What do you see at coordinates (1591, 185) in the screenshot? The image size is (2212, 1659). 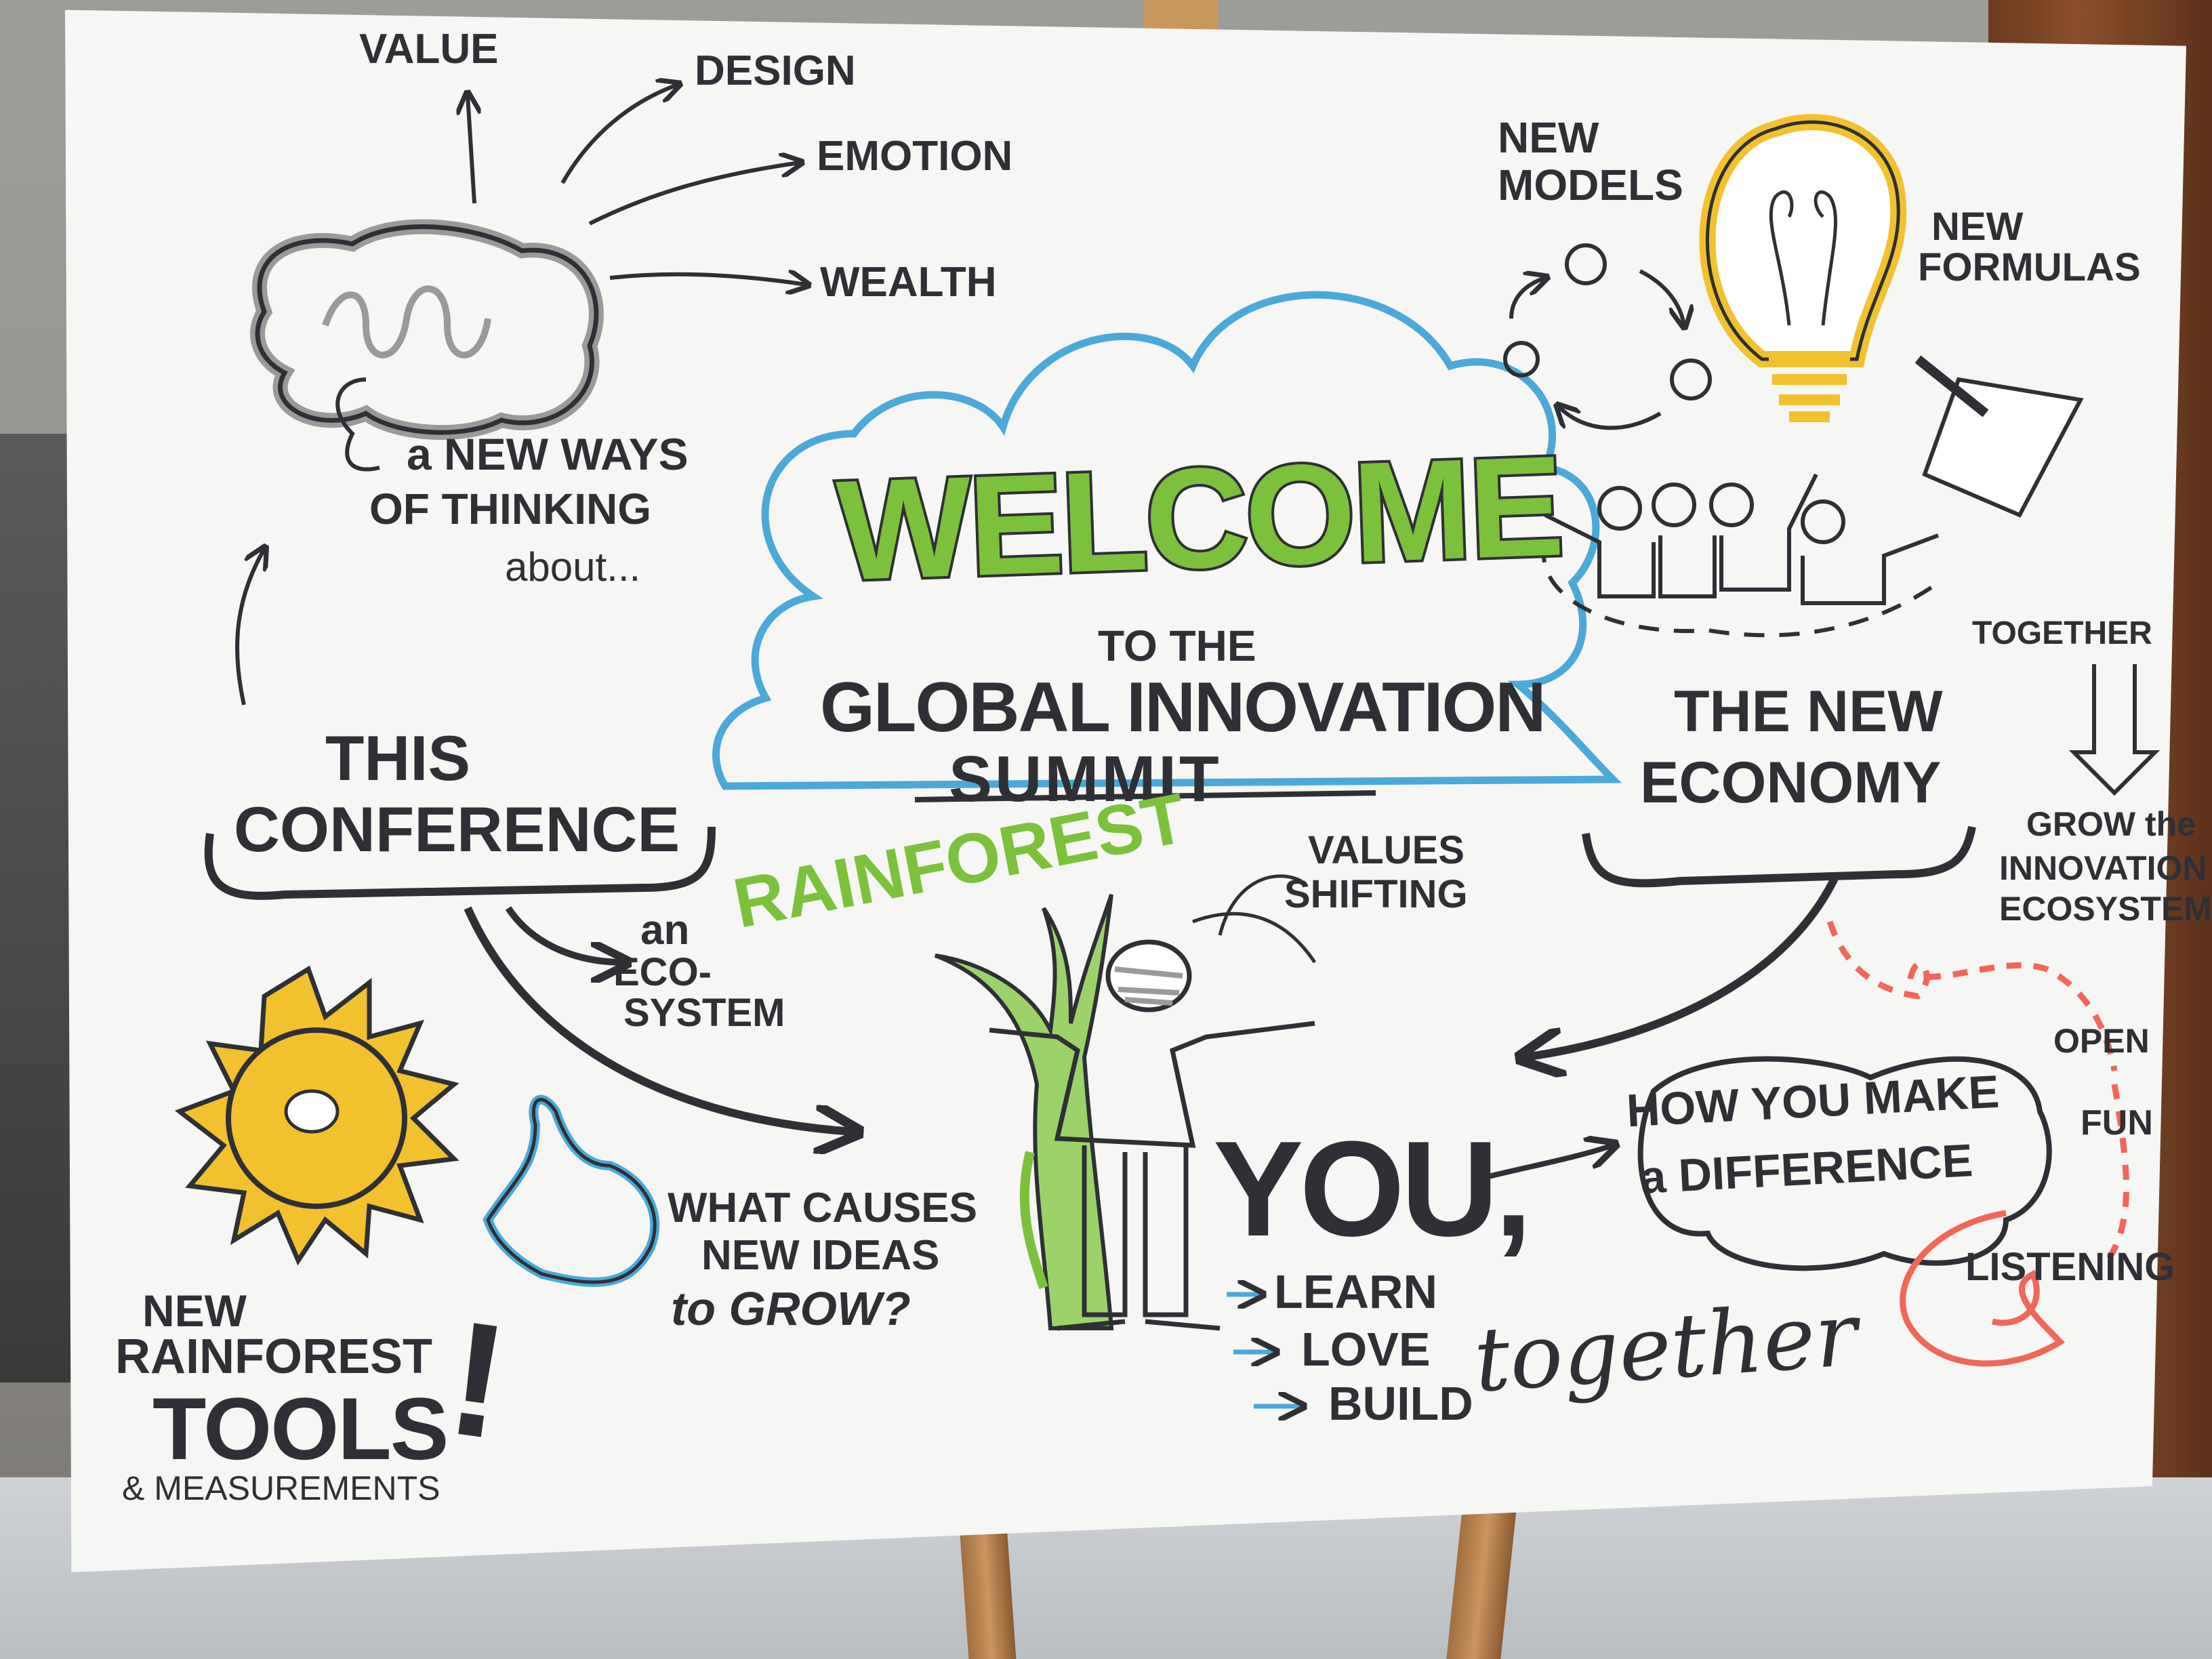 I see `new-models-line2: MODELS` at bounding box center [1591, 185].